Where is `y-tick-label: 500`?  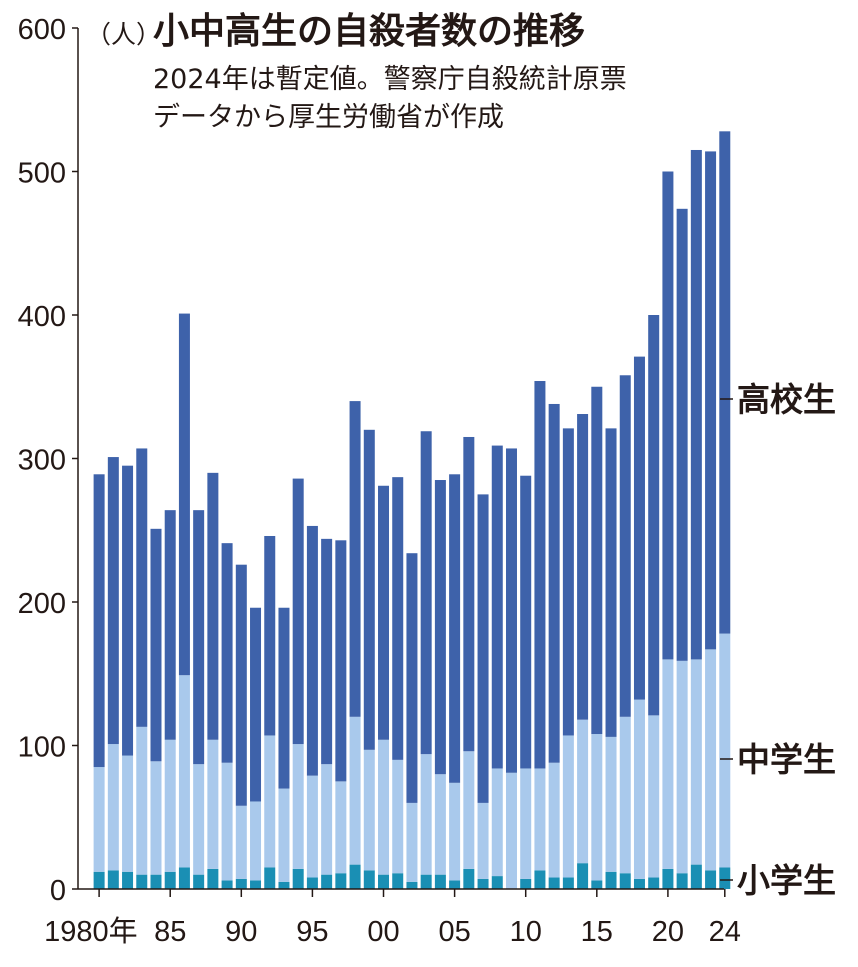 y-tick-label: 500 is located at coordinates (42, 174).